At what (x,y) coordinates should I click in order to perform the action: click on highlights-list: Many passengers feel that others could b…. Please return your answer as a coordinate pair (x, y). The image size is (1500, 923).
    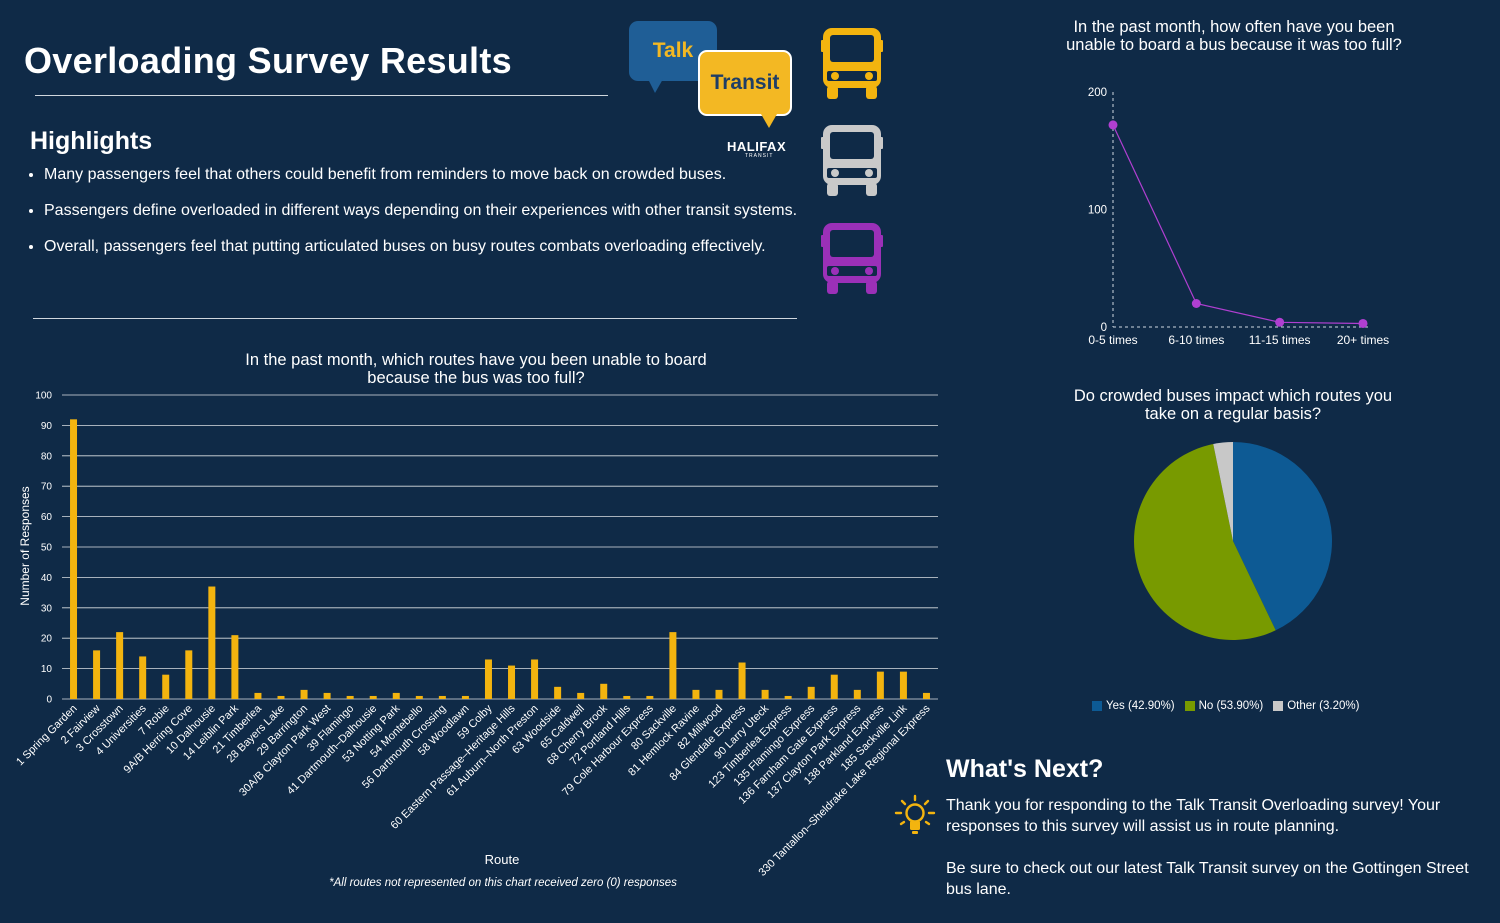
    Looking at the image, I should click on (434, 220).